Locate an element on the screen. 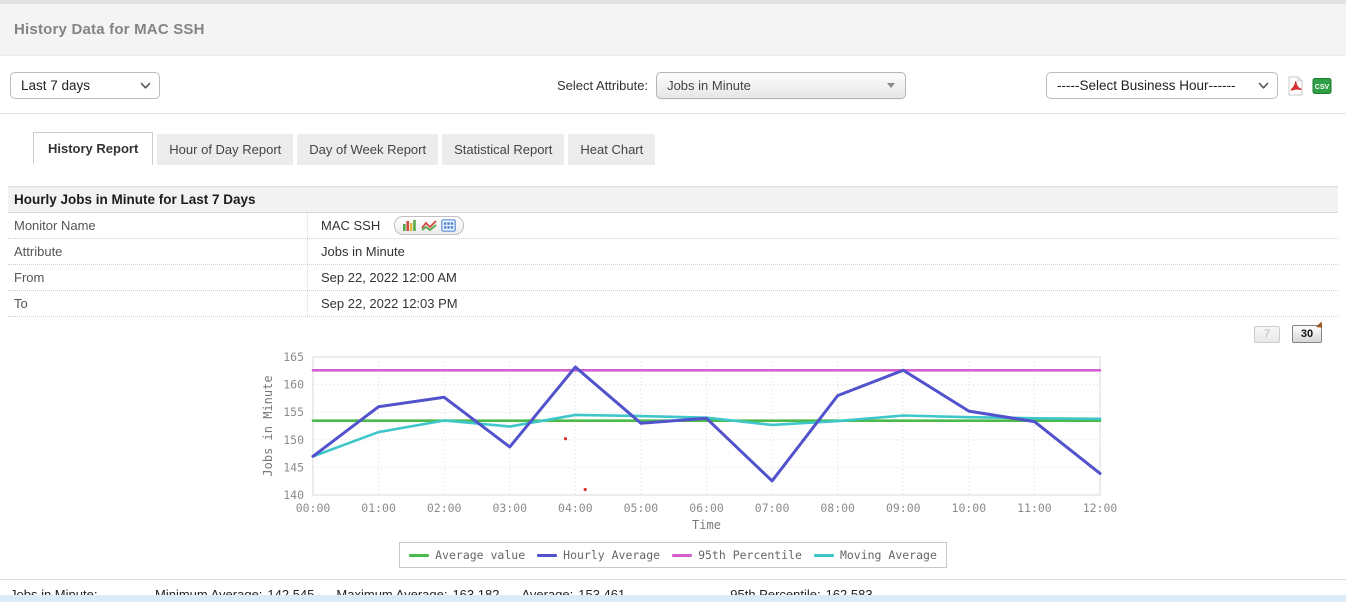 Image resolution: width=1346 pixels, height=602 pixels. bottom-strip is located at coordinates (673, 598).